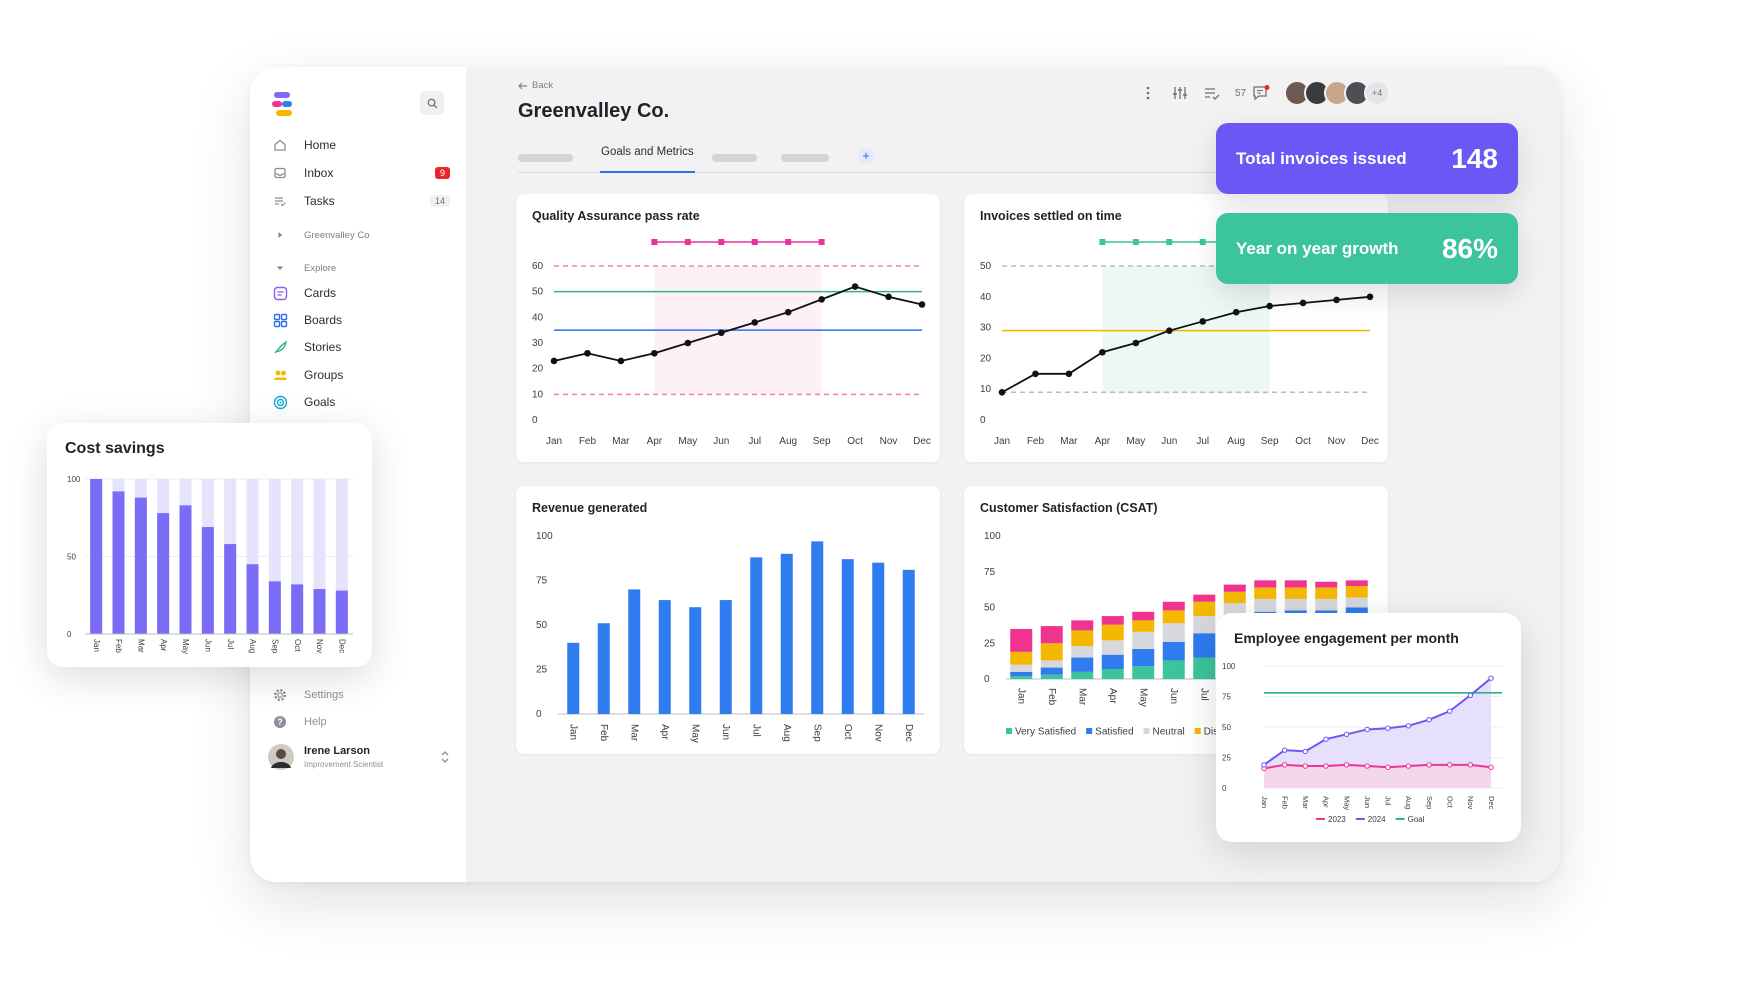 The height and width of the screenshot is (995, 1753). What do you see at coordinates (362, 268) in the screenshot?
I see `explore-section-toggle: Explore` at bounding box center [362, 268].